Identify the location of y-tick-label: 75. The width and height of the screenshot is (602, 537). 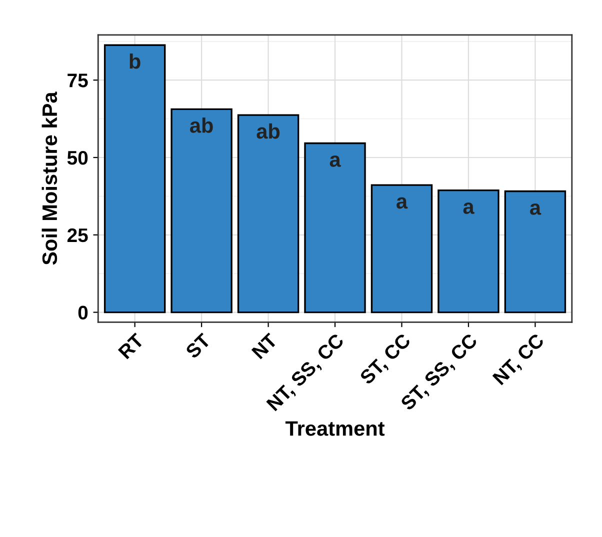
(78, 81).